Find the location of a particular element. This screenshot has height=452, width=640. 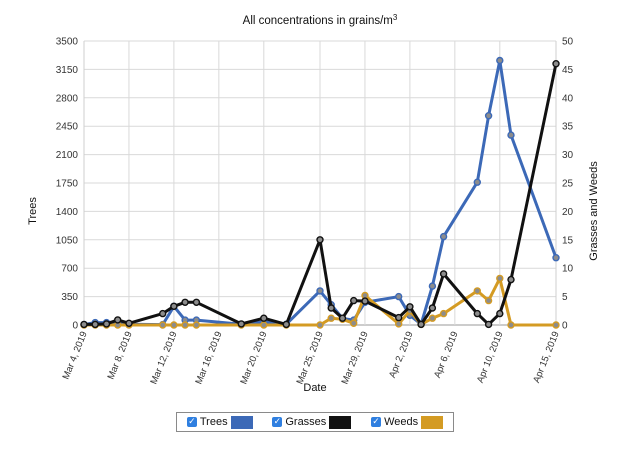

y-left-tick-label: 2450 is located at coordinates (67, 127).